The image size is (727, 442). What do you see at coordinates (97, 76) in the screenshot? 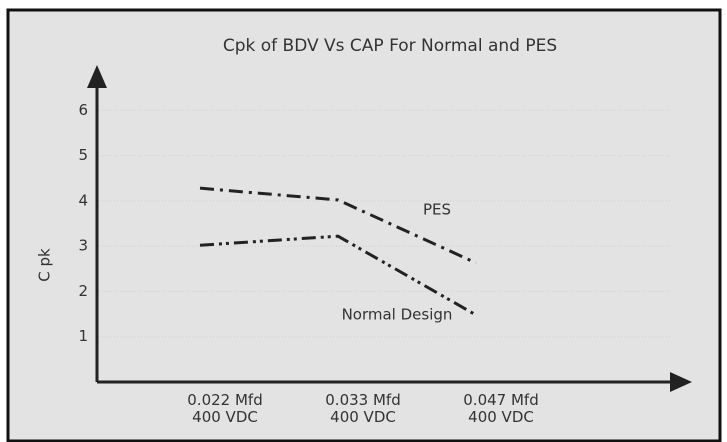
I see `y-arrow` at bounding box center [97, 76].